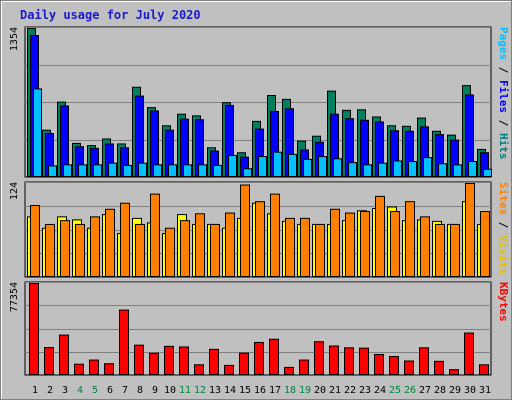  I want to click on x-tick-label-5: 5, so click(95, 390).